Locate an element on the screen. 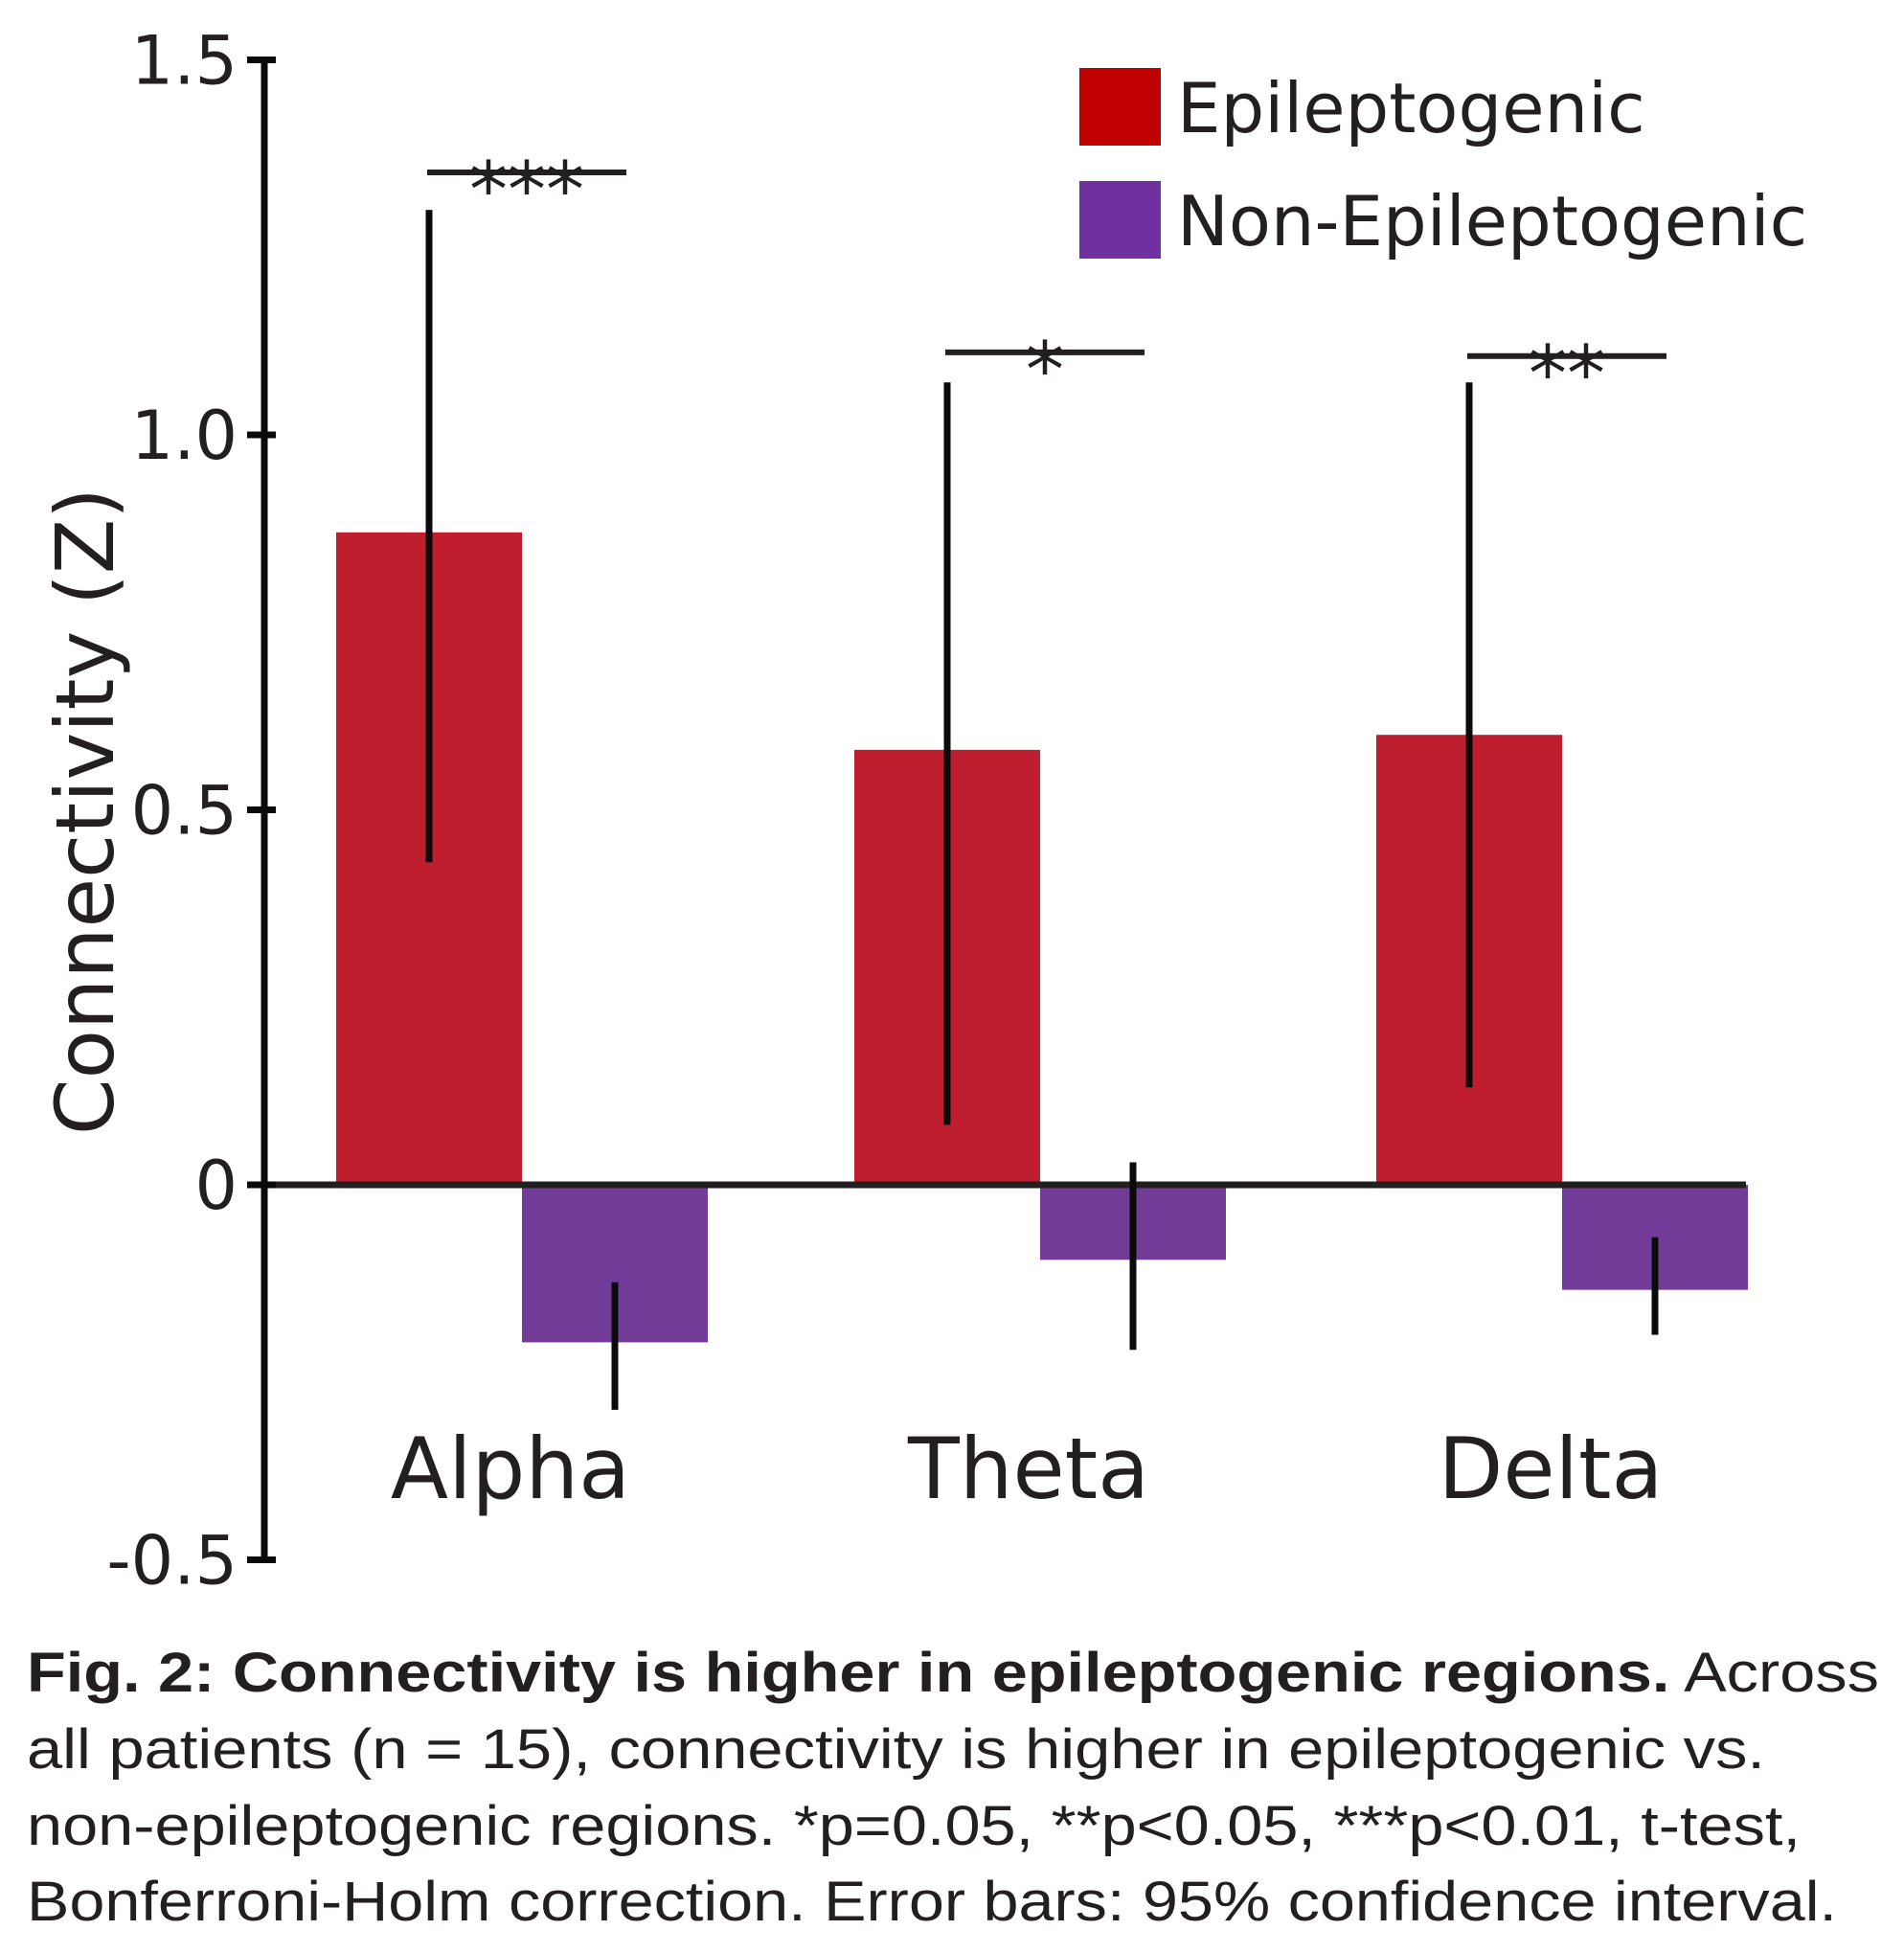 The width and height of the screenshot is (1904, 1953). legend-label-non-epileptogenic: Non-Epileptogenic is located at coordinates (1492, 221).